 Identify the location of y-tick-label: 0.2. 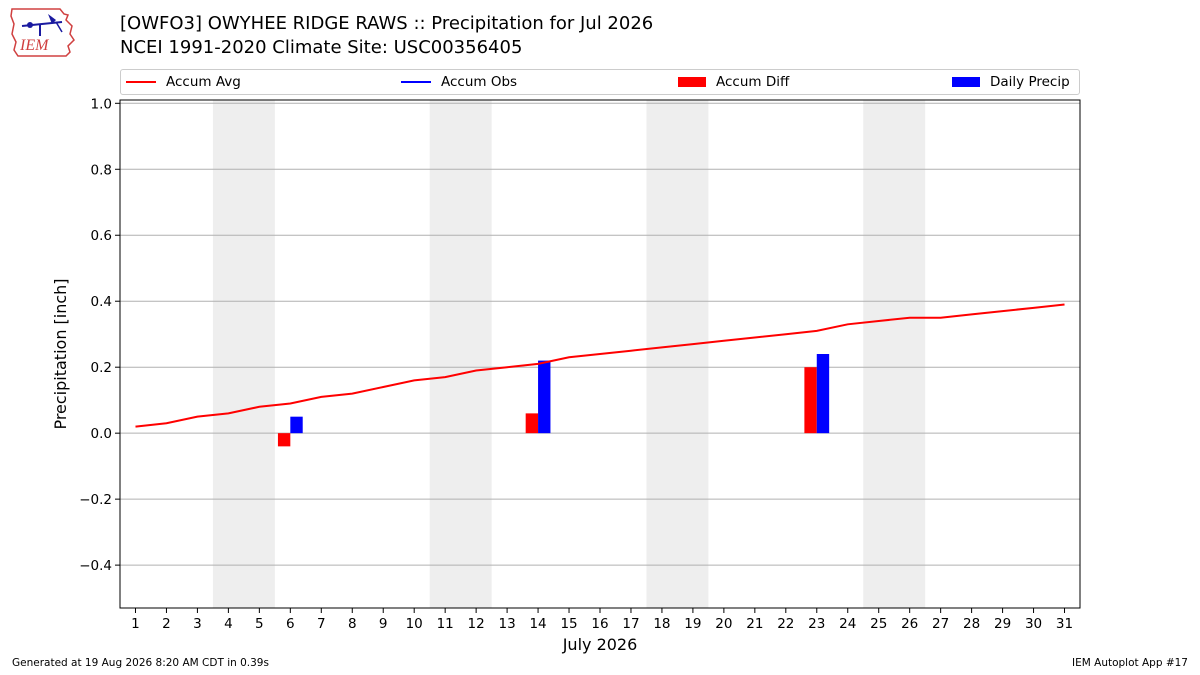
(101, 368).